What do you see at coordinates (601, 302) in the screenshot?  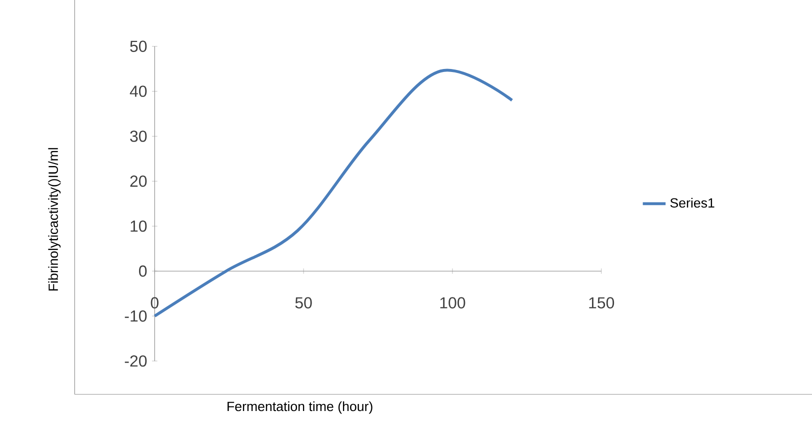 I see `x-tick-label: 150` at bounding box center [601, 302].